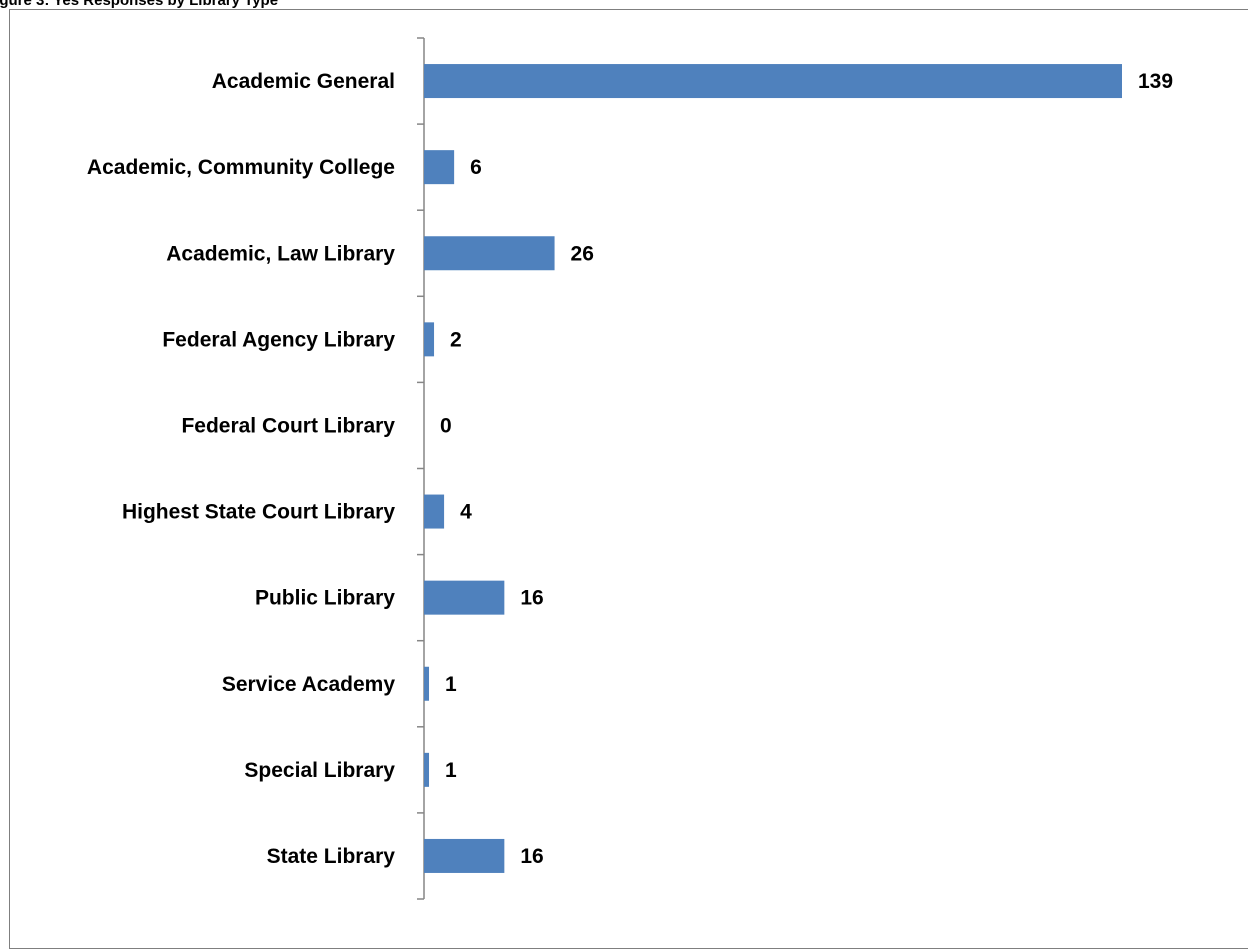 This screenshot has width=1248, height=949. What do you see at coordinates (303, 81) in the screenshot?
I see `category-label: Academic General` at bounding box center [303, 81].